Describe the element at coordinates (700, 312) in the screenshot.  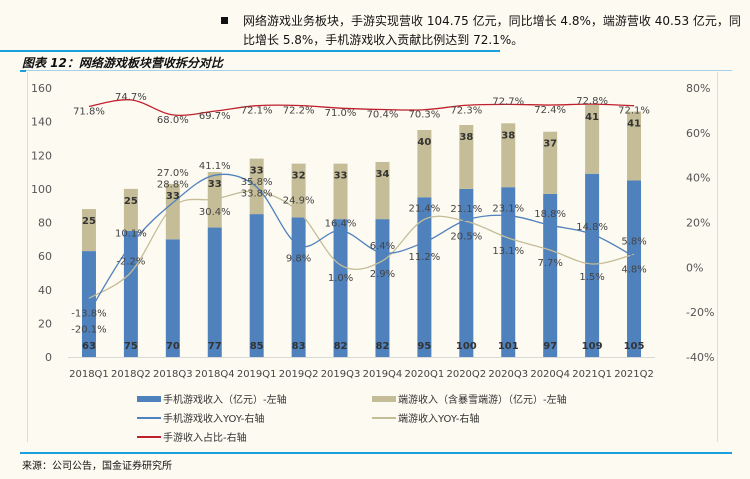
I see `right-axis-tick-label: -20%` at that location.